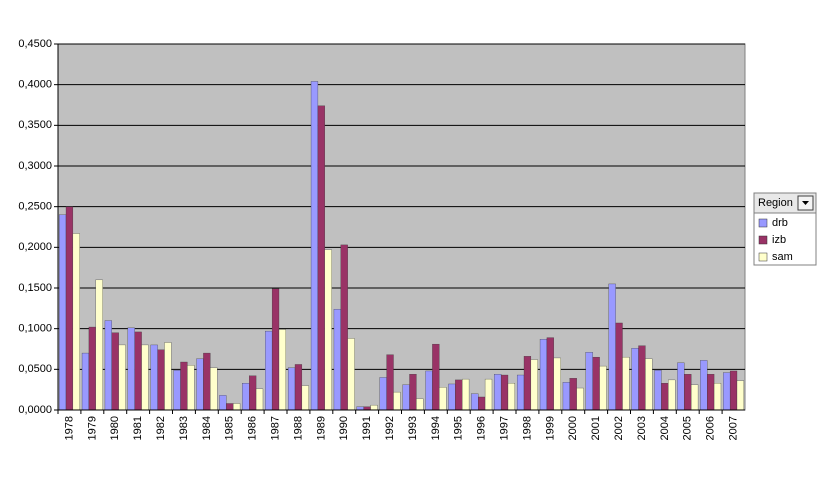  I want to click on x-tick-label: 1992, so click(390, 428).